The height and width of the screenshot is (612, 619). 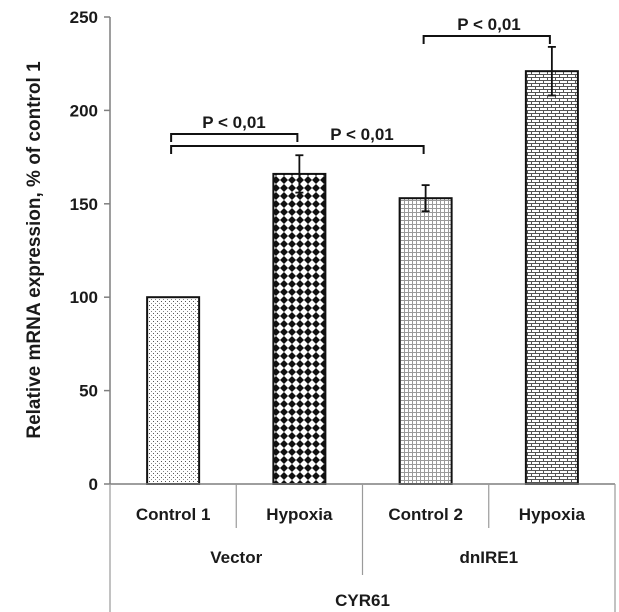 What do you see at coordinates (173, 514) in the screenshot?
I see `x-category-label: Control 1` at bounding box center [173, 514].